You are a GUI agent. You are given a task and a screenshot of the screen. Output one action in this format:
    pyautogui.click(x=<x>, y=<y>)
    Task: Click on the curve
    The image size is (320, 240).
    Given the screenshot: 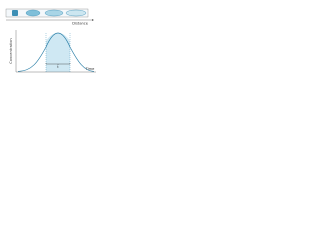 What is the action you would take?
    pyautogui.click(x=56, y=52)
    